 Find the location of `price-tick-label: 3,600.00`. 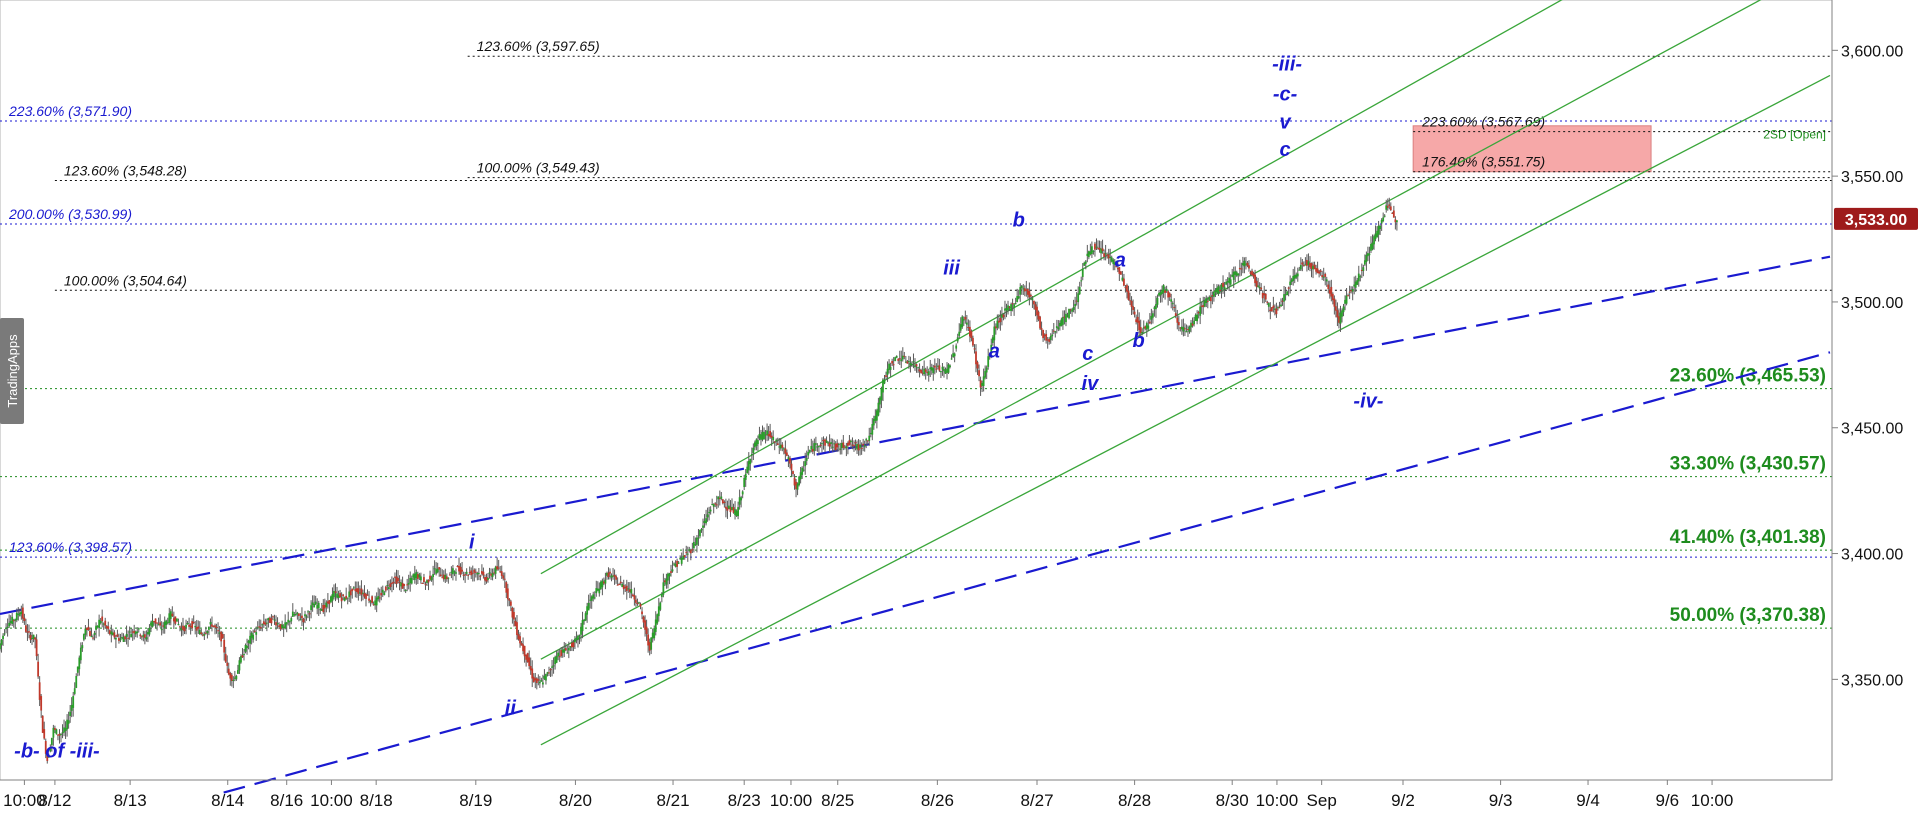

price-tick-label: 3,600.00 is located at coordinates (1872, 51).